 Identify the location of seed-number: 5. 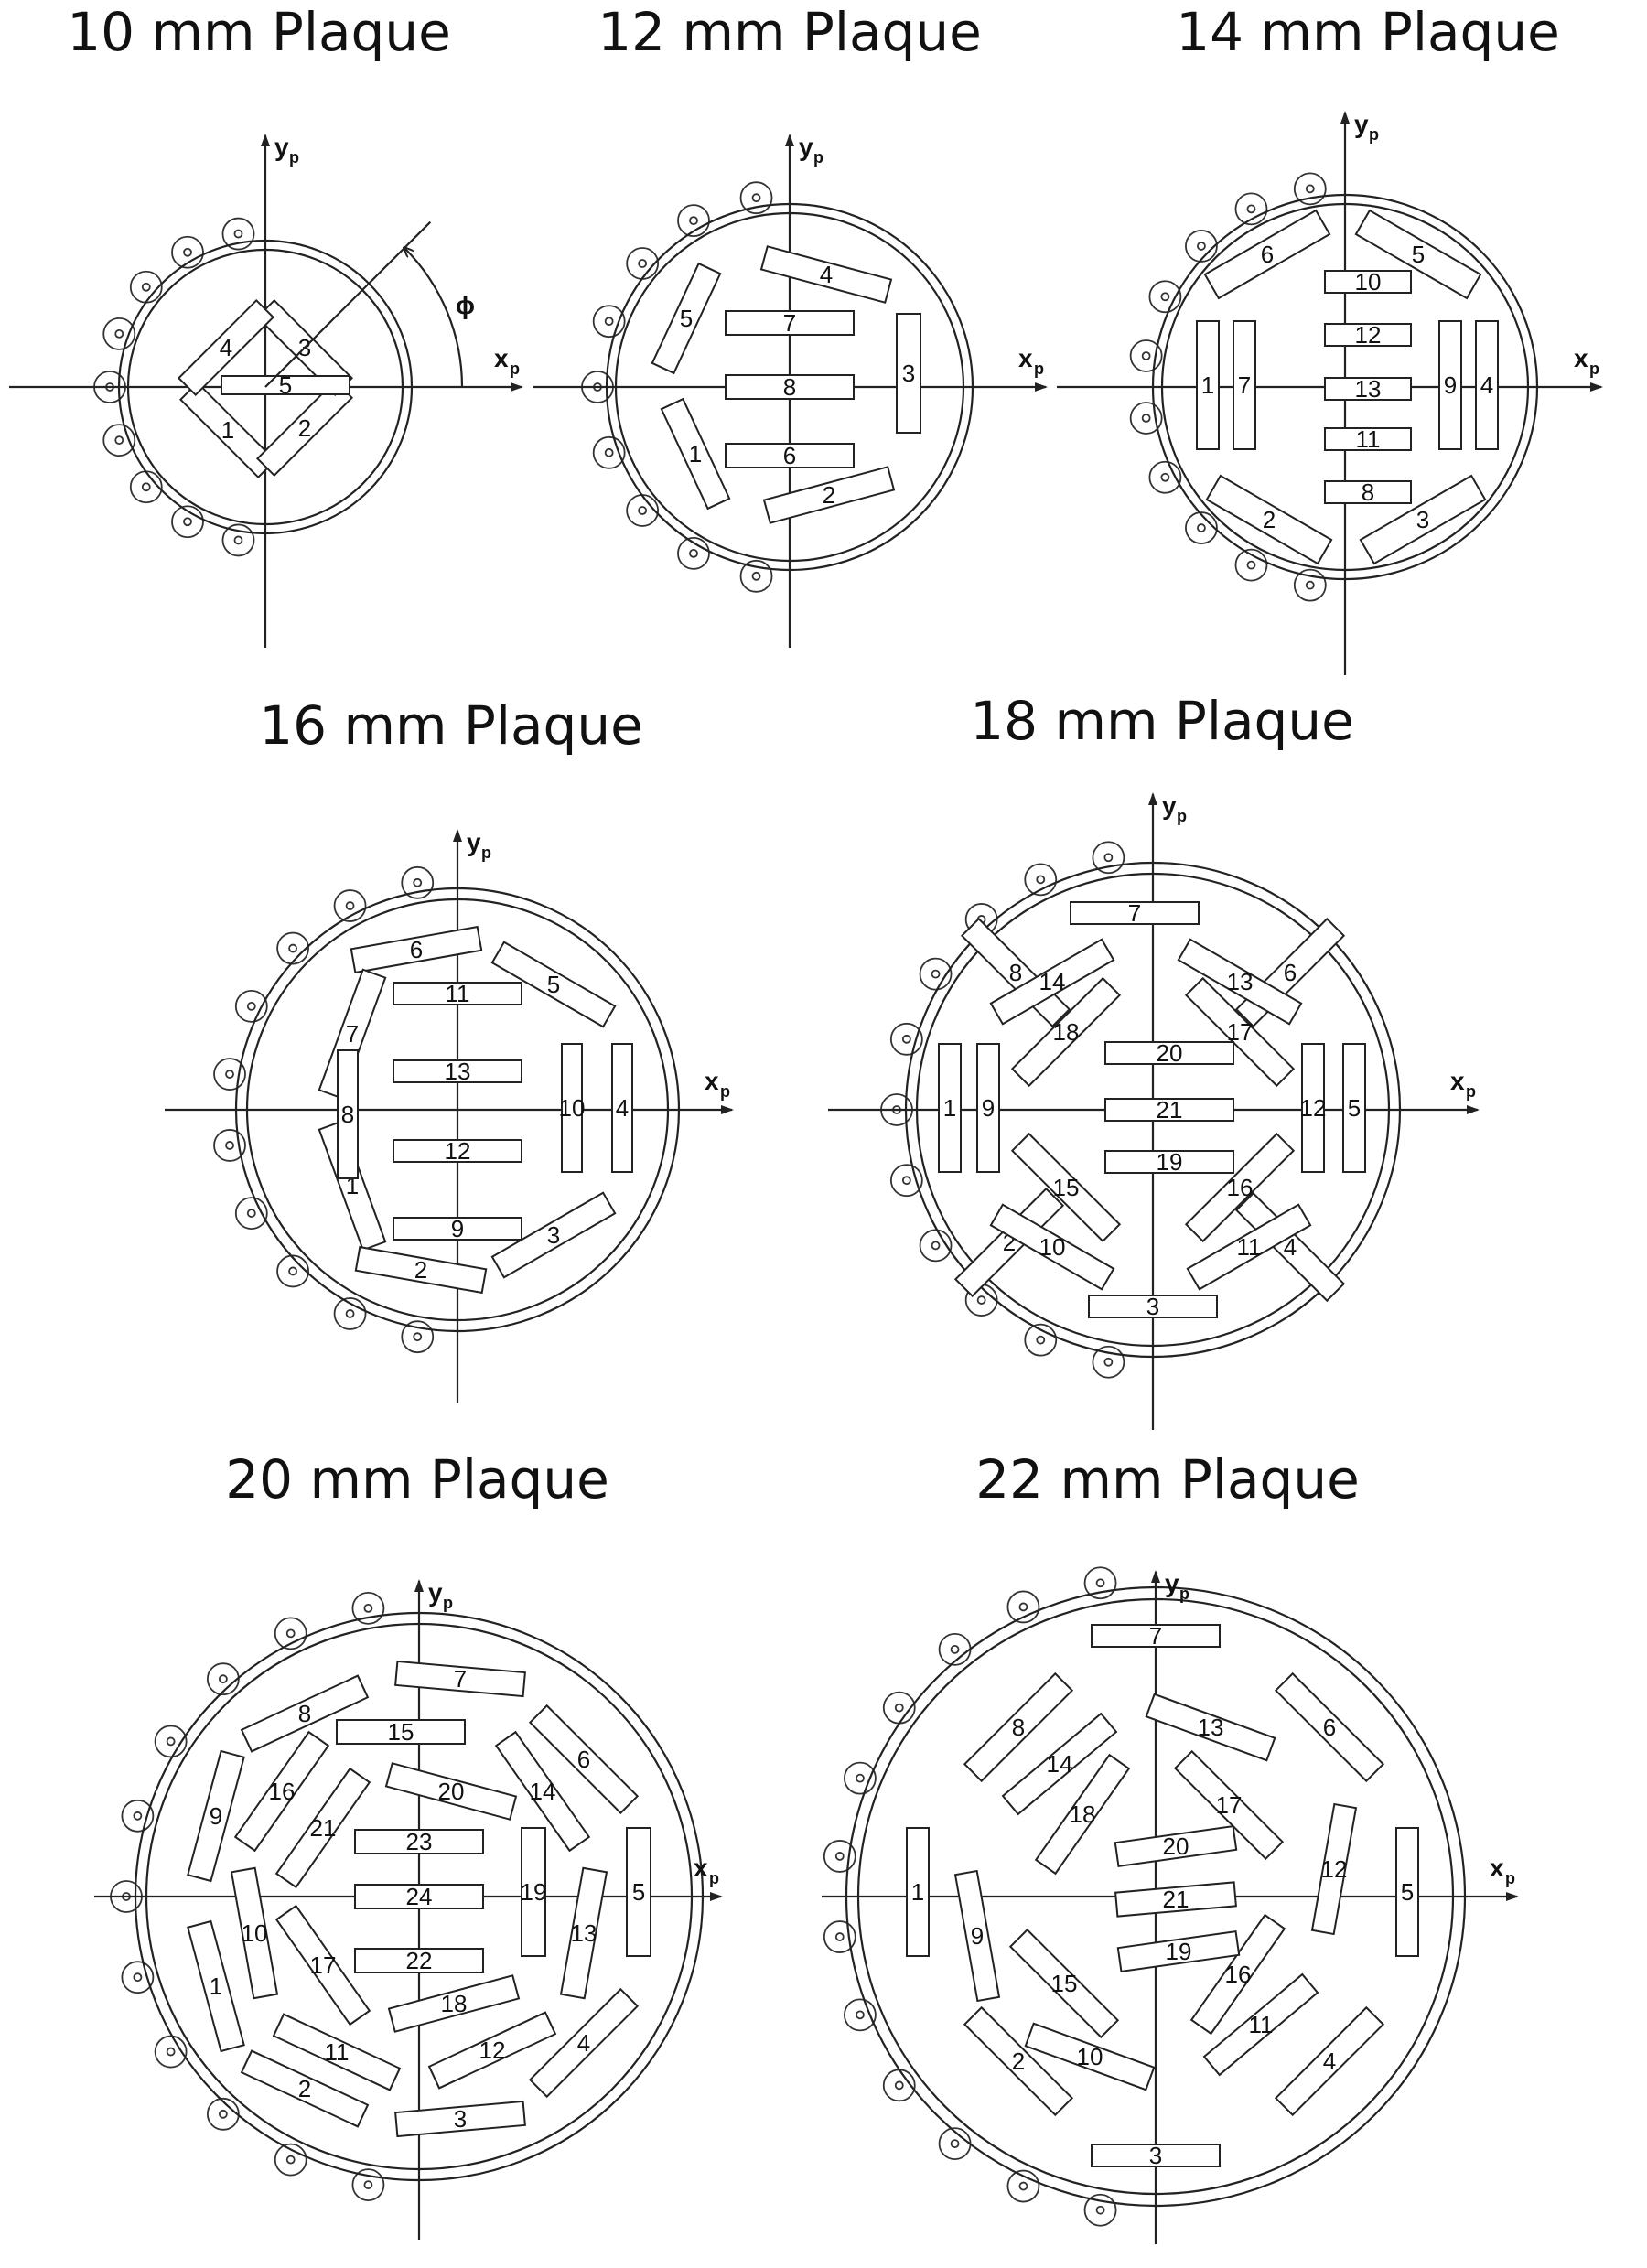
(1408, 1892).